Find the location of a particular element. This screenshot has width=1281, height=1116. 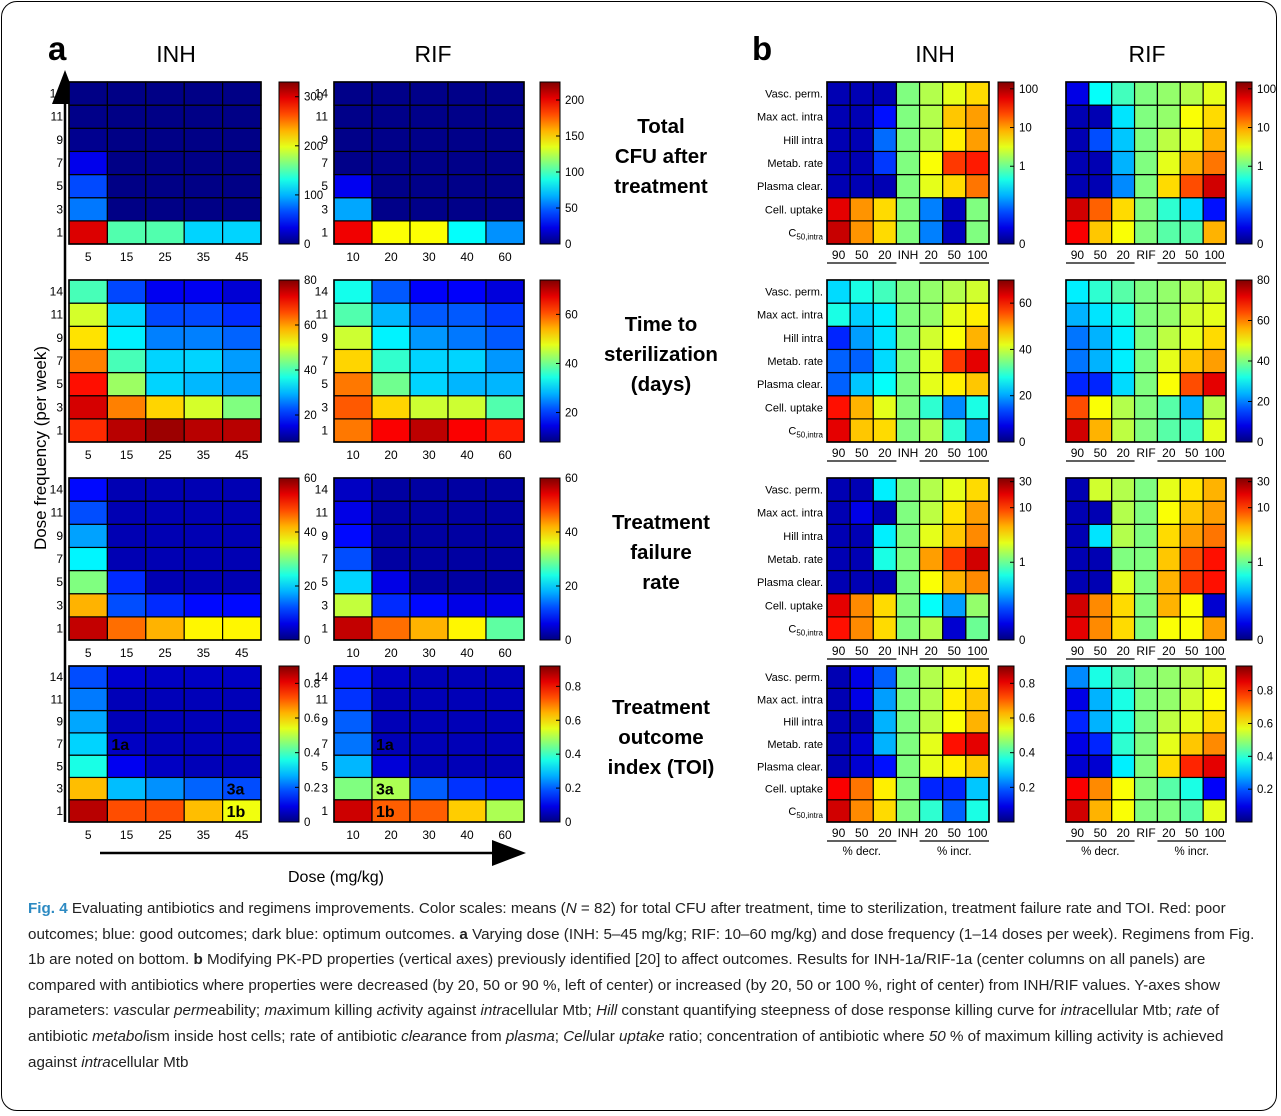

caption-seg: ivity against is located at coordinates (438, 1011).